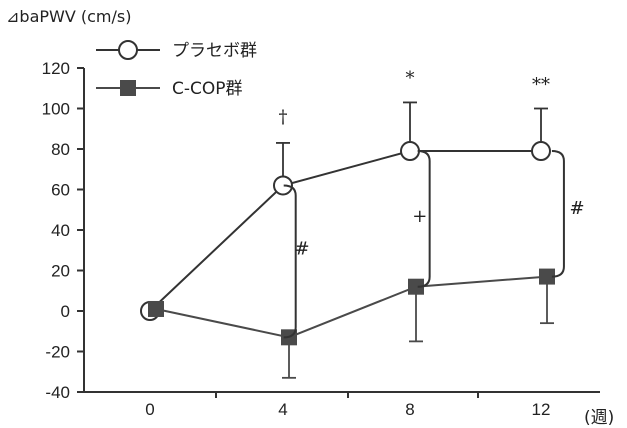  What do you see at coordinates (419, 216) in the screenshot?
I see `significance-mark: +` at bounding box center [419, 216].